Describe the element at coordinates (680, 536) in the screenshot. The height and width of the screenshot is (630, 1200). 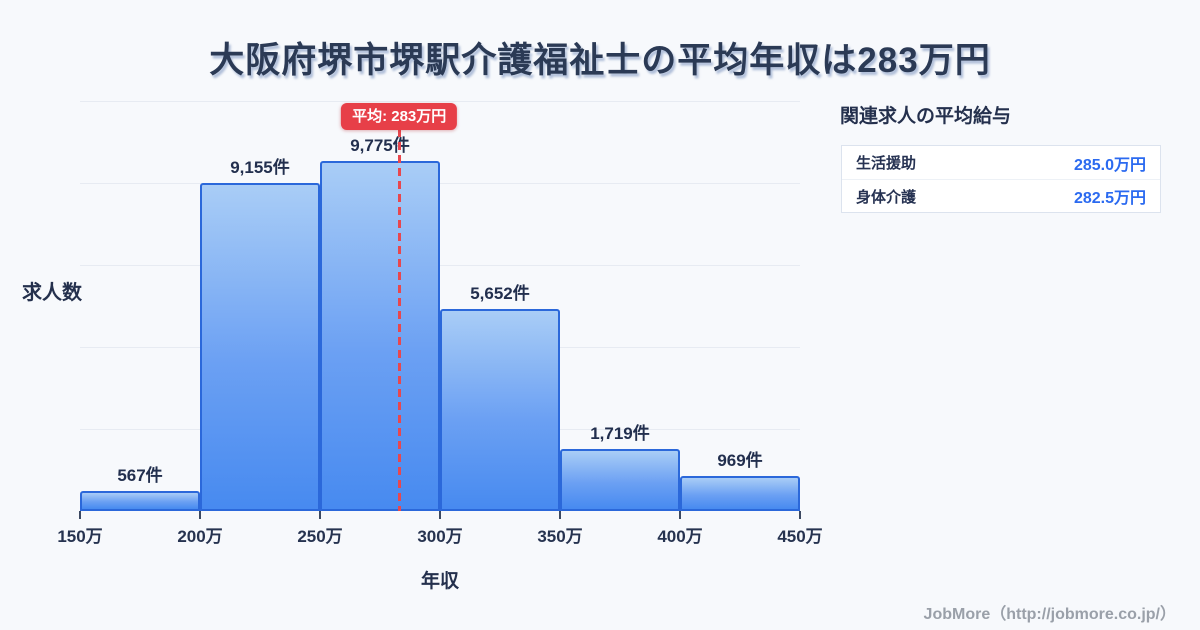
I see `x-axis-tick-label: 400万` at that location.